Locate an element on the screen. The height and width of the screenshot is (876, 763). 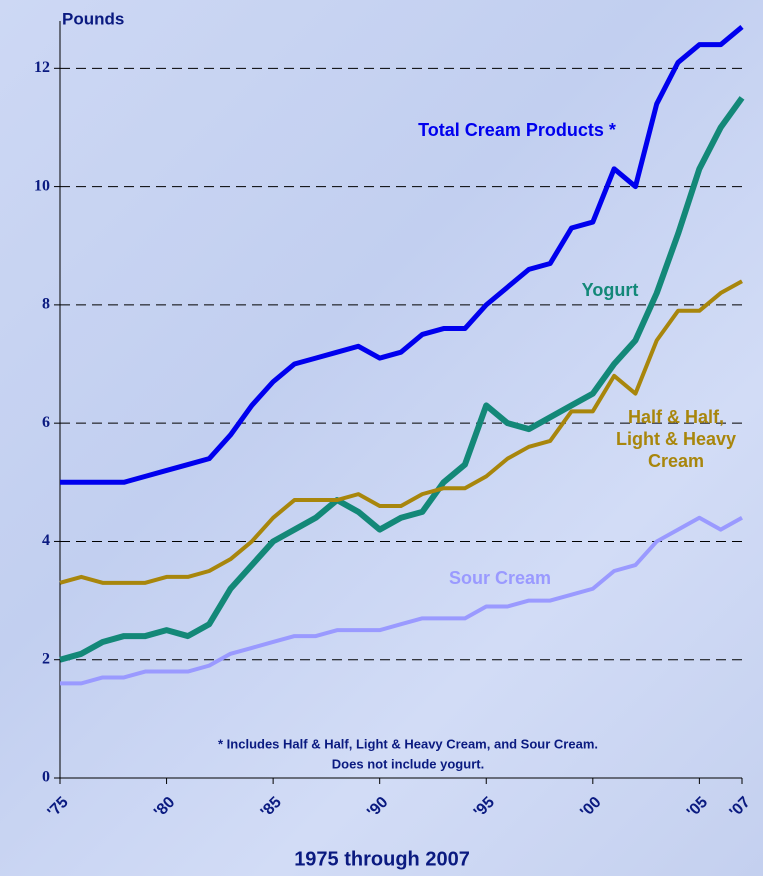
x-tick-label: '90 is located at coordinates (377, 807).